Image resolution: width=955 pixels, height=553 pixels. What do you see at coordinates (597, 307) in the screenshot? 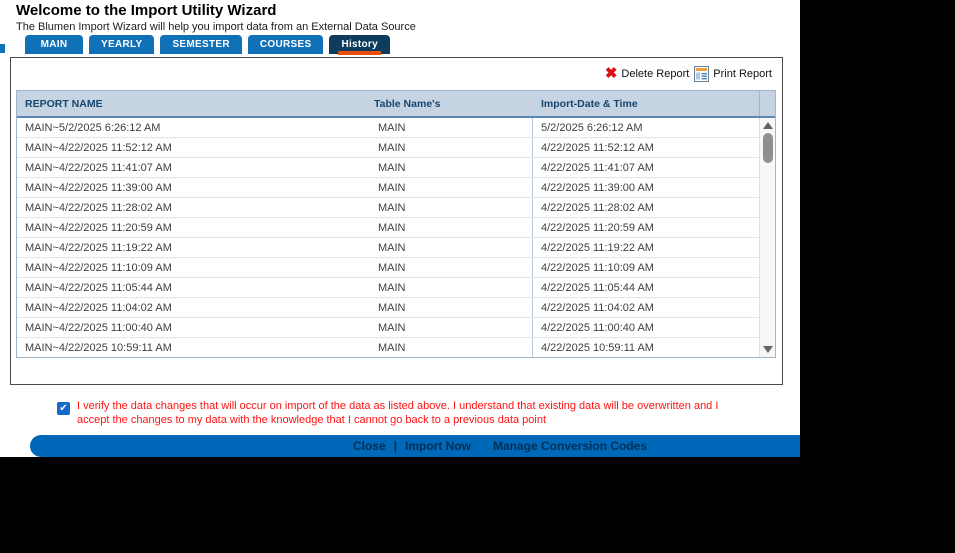
I see `import-date-cell: 4/22/2025 11:04:02 AM` at bounding box center [597, 307].